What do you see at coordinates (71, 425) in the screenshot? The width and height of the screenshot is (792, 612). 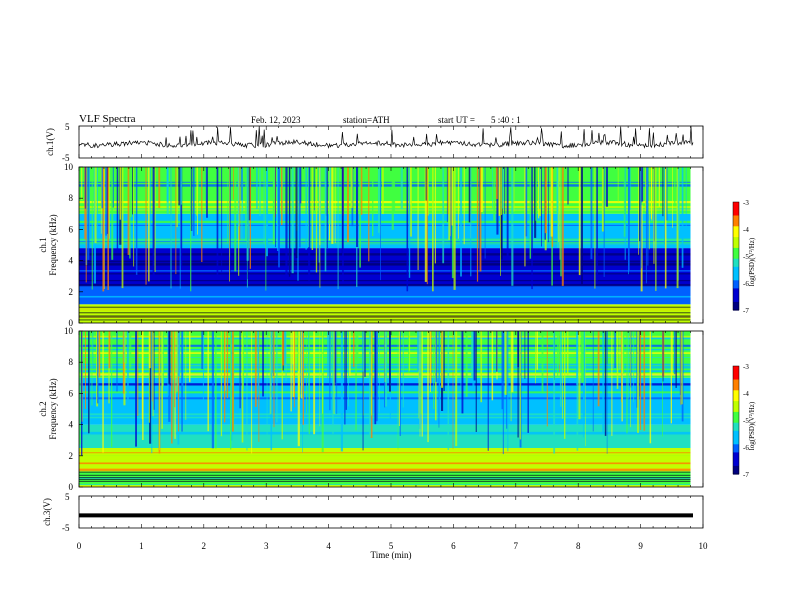 I see `ch2-spectrogram-ytick-label: 4` at bounding box center [71, 425].